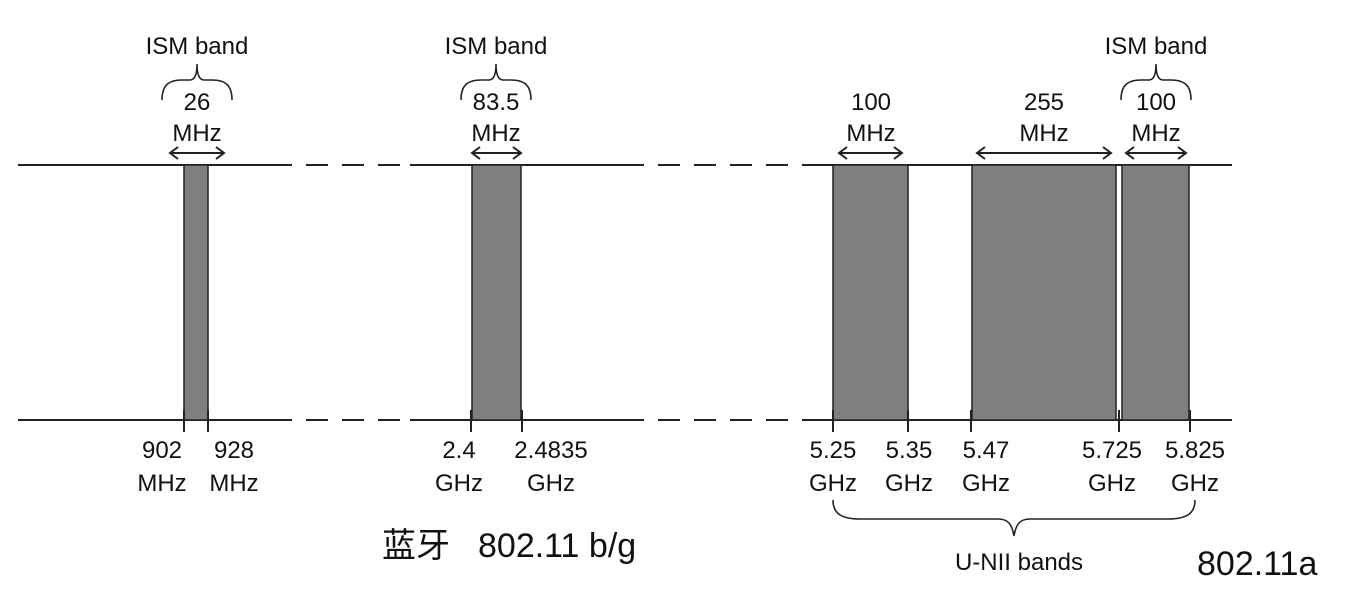 The height and width of the screenshot is (608, 1355). What do you see at coordinates (986, 450) in the screenshot?
I see `svg-text: 5.47` at bounding box center [986, 450].